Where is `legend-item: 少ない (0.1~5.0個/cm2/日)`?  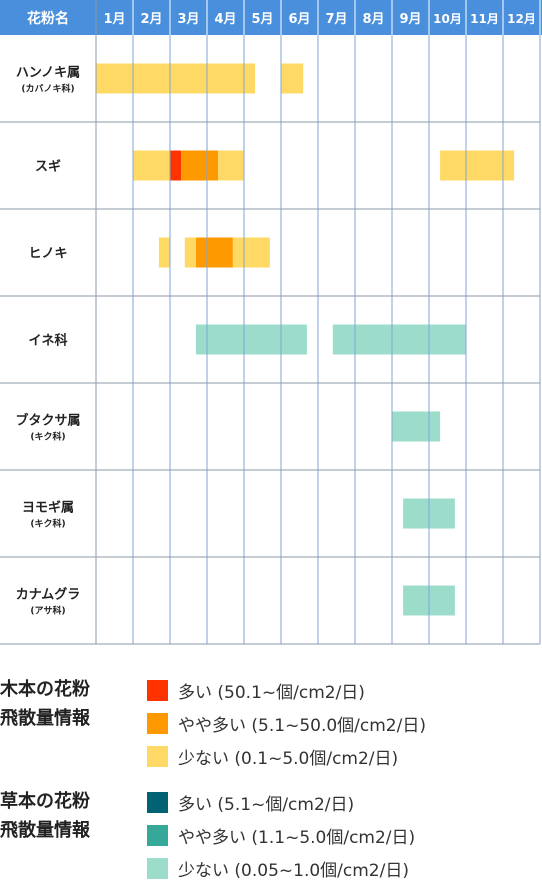
legend-item: 少ない (0.1~5.0個/cm2/日) is located at coordinates (286, 756).